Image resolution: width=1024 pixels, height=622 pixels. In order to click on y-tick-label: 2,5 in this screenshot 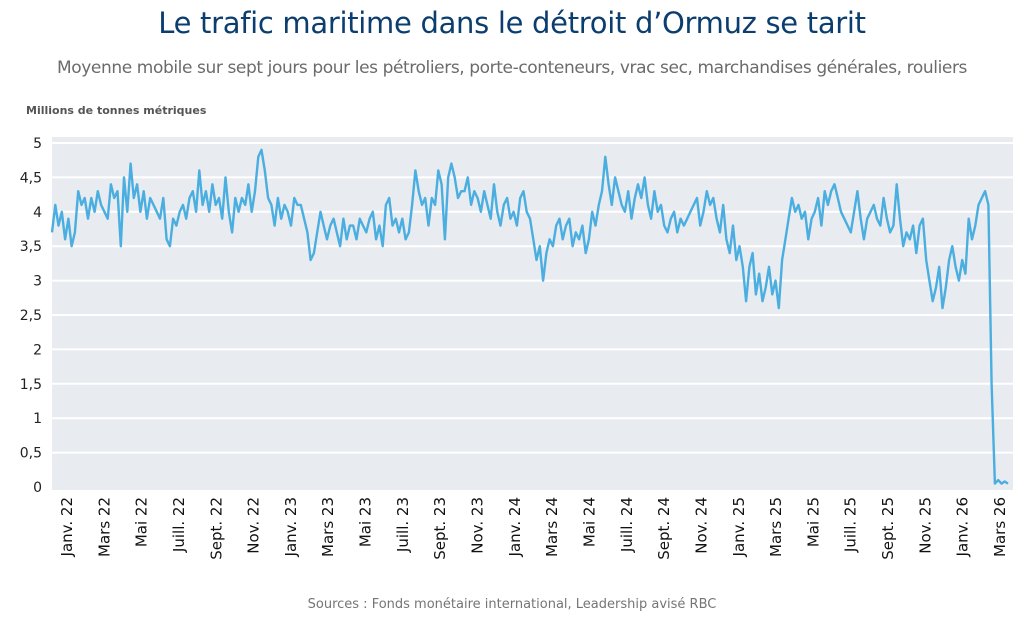, I will do `click(31, 316)`.